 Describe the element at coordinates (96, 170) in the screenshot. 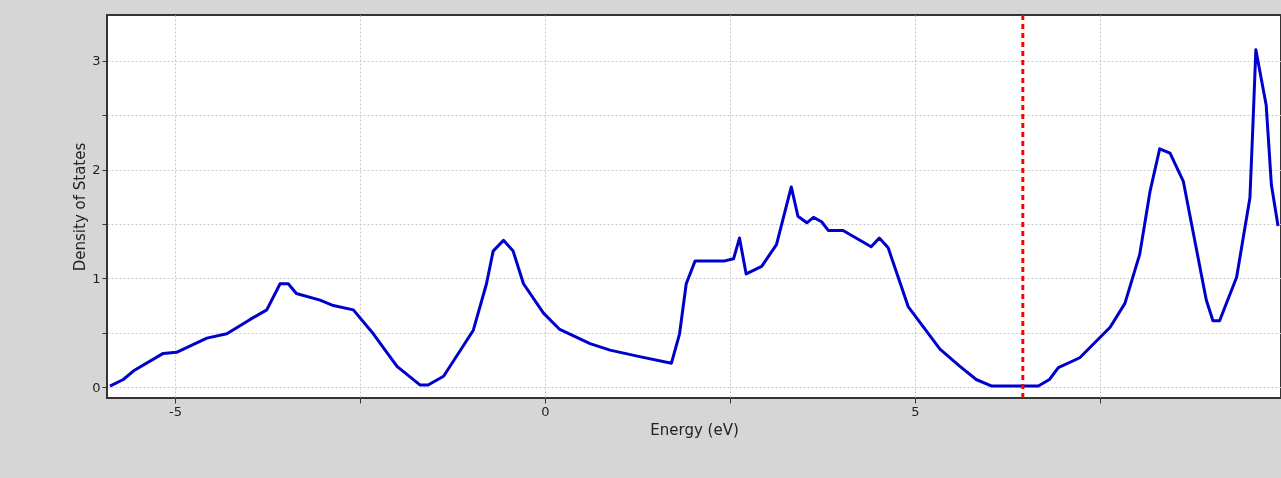

I see `y-tick-label: 2` at that location.